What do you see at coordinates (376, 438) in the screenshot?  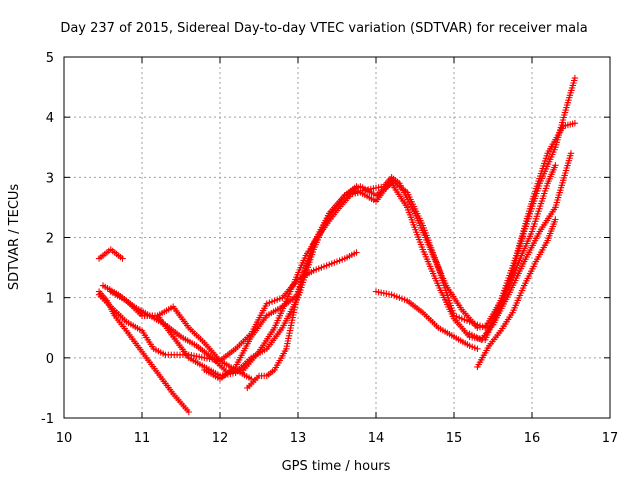 I see `x-tick-label: 14` at bounding box center [376, 438].